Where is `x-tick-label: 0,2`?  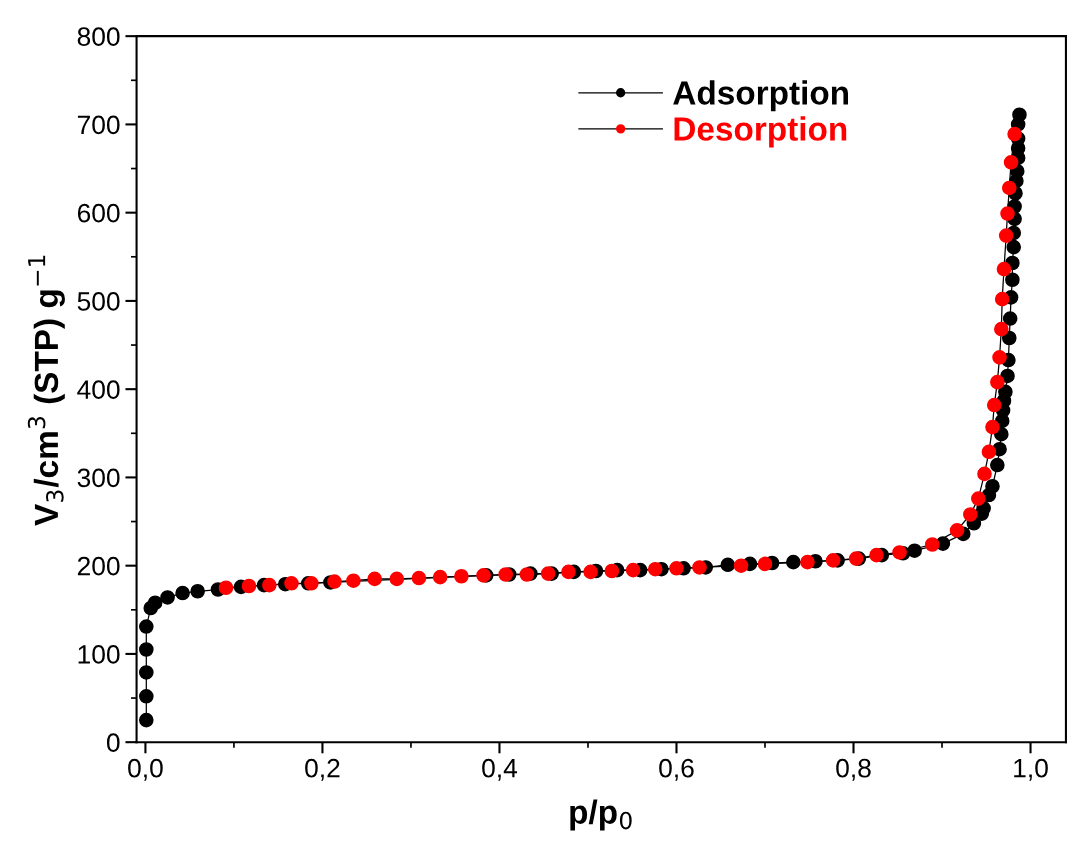
x-tick-label: 0,2 is located at coordinates (322, 769).